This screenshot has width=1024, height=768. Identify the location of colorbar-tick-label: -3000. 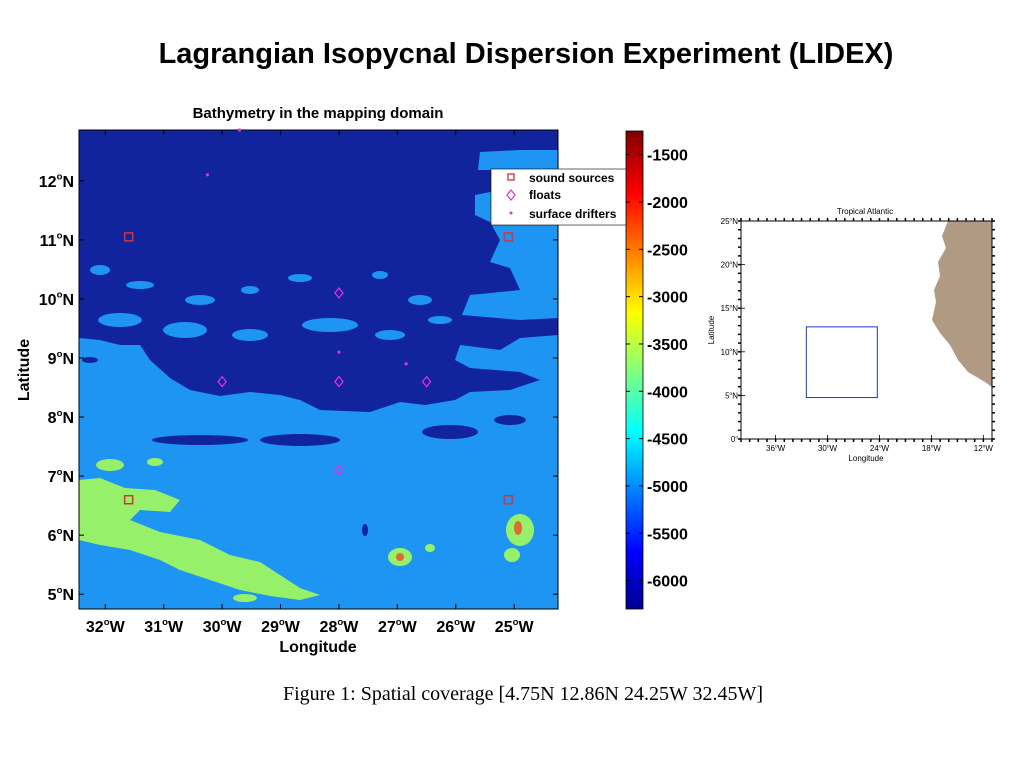
(667, 298).